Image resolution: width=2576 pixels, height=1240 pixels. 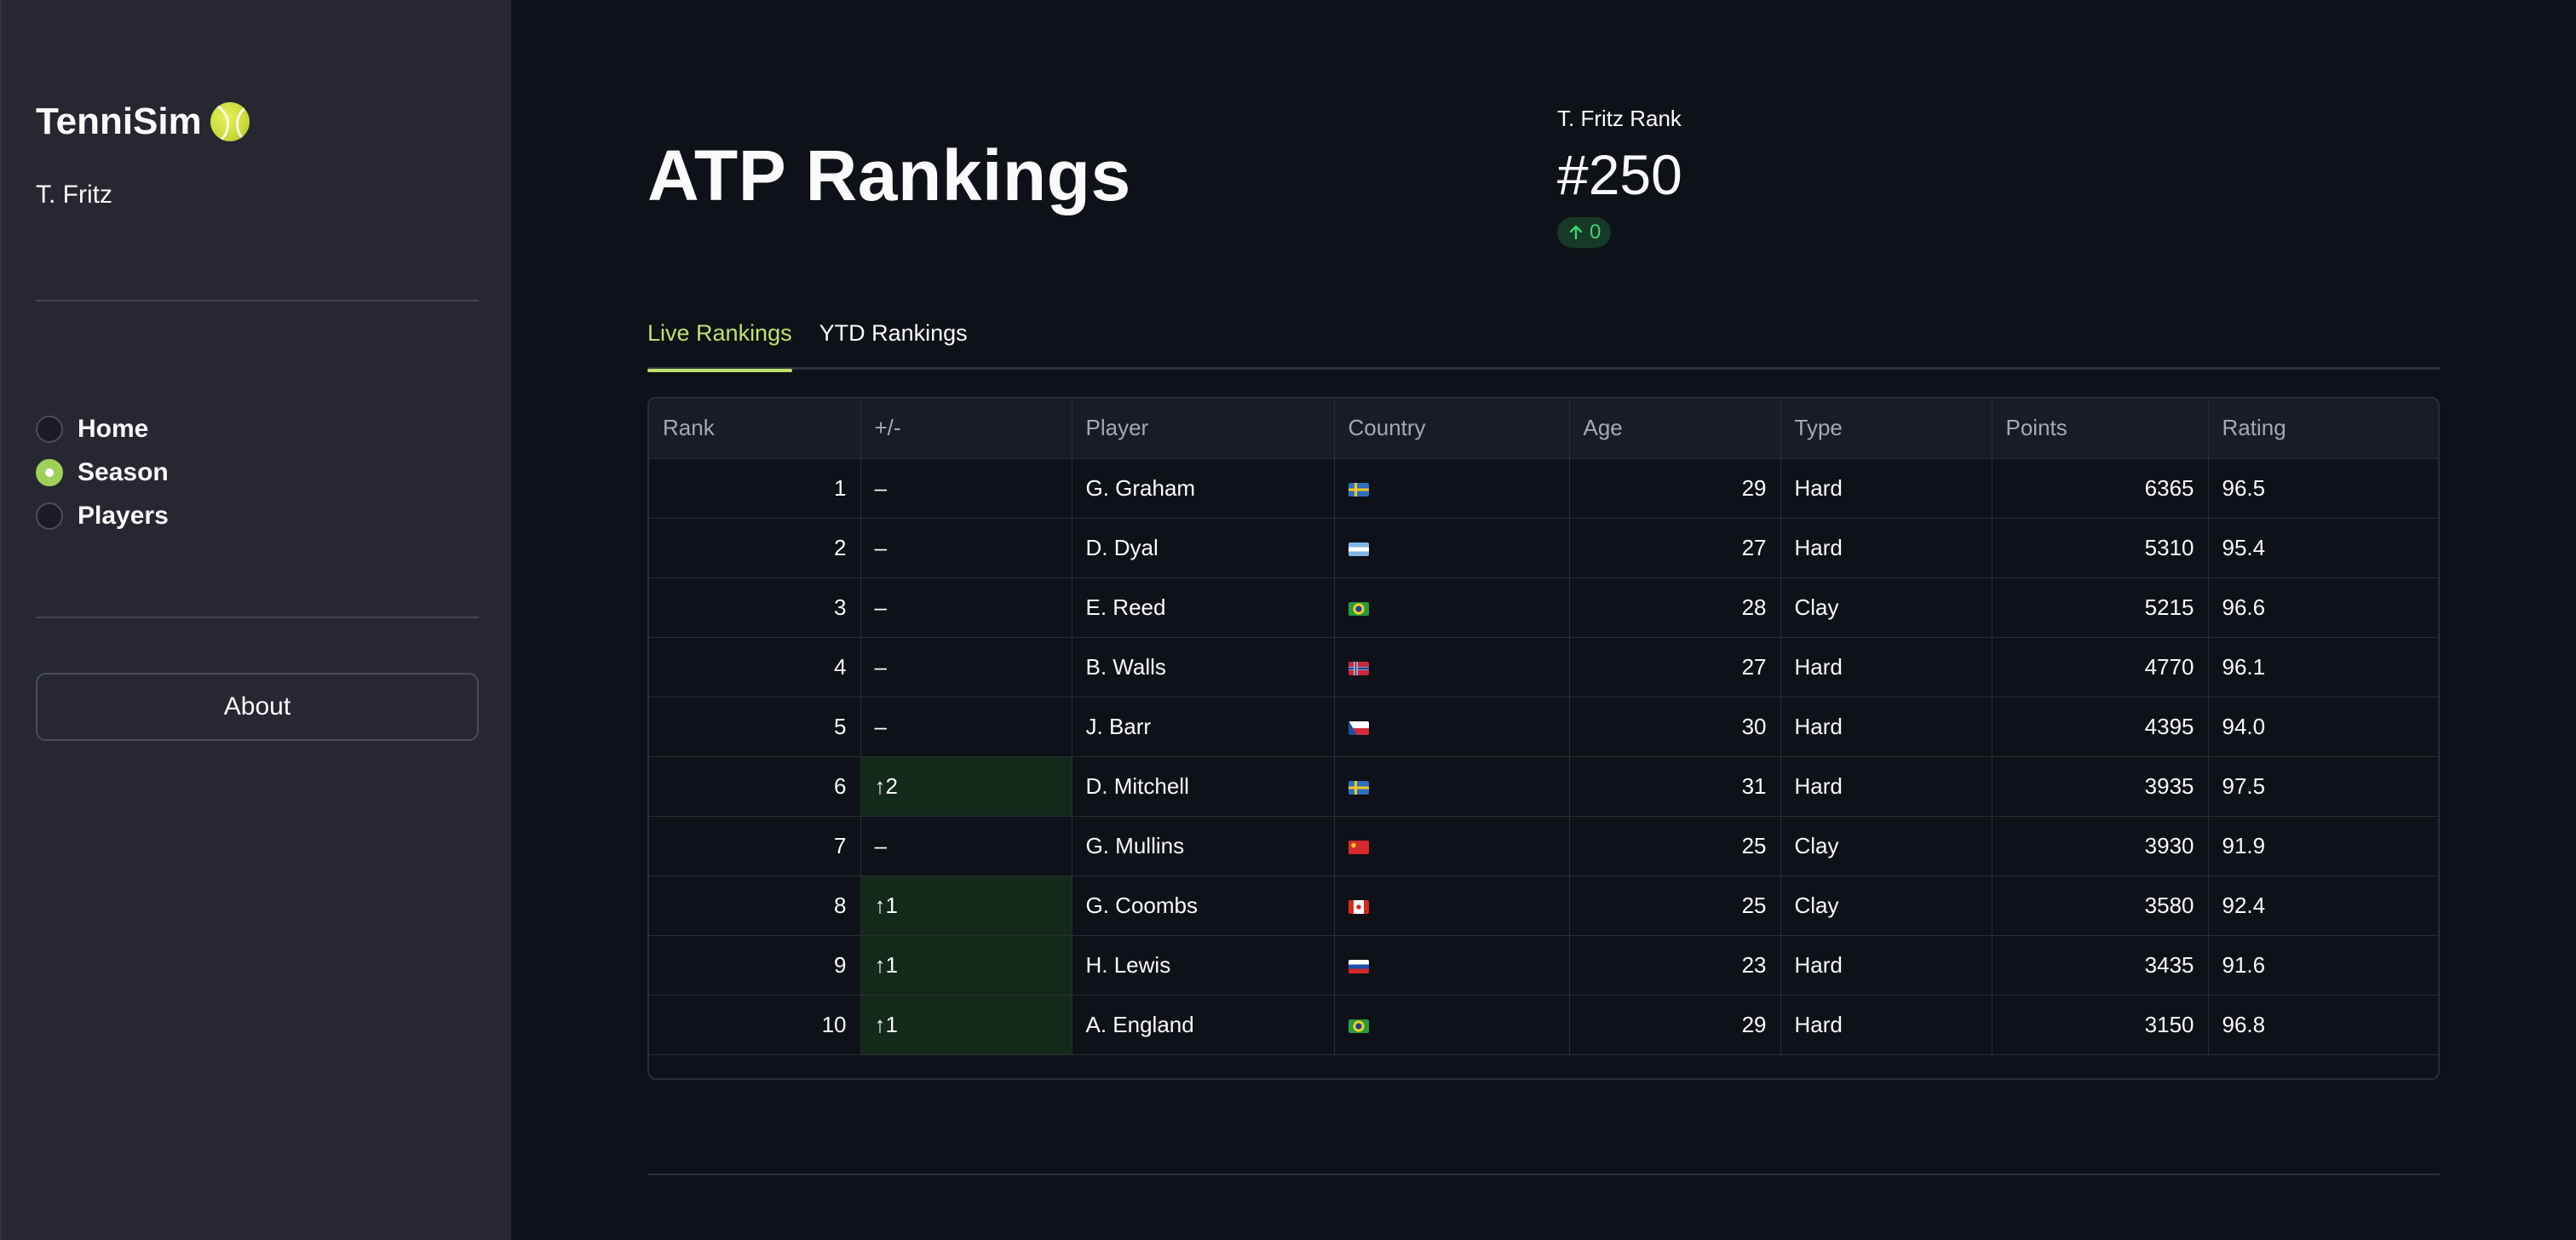 What do you see at coordinates (1675, 786) in the screenshot?
I see `age-cell: 31` at bounding box center [1675, 786].